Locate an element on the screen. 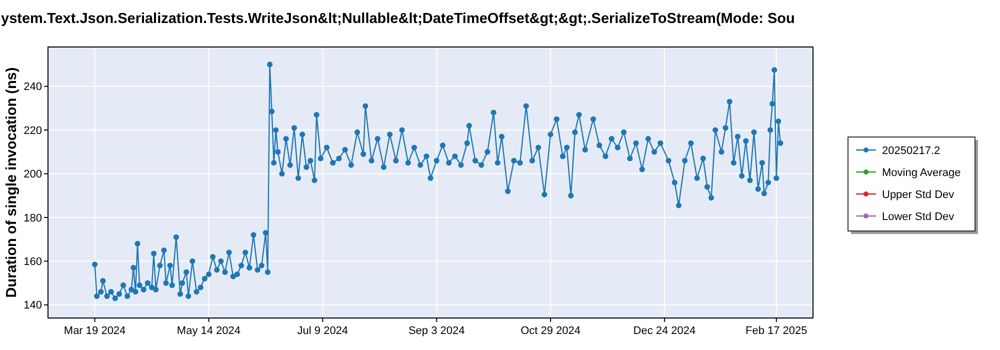 Image resolution: width=1000 pixels, height=350 pixels. x-tick-label: Oct 29 2024 is located at coordinates (550, 331).